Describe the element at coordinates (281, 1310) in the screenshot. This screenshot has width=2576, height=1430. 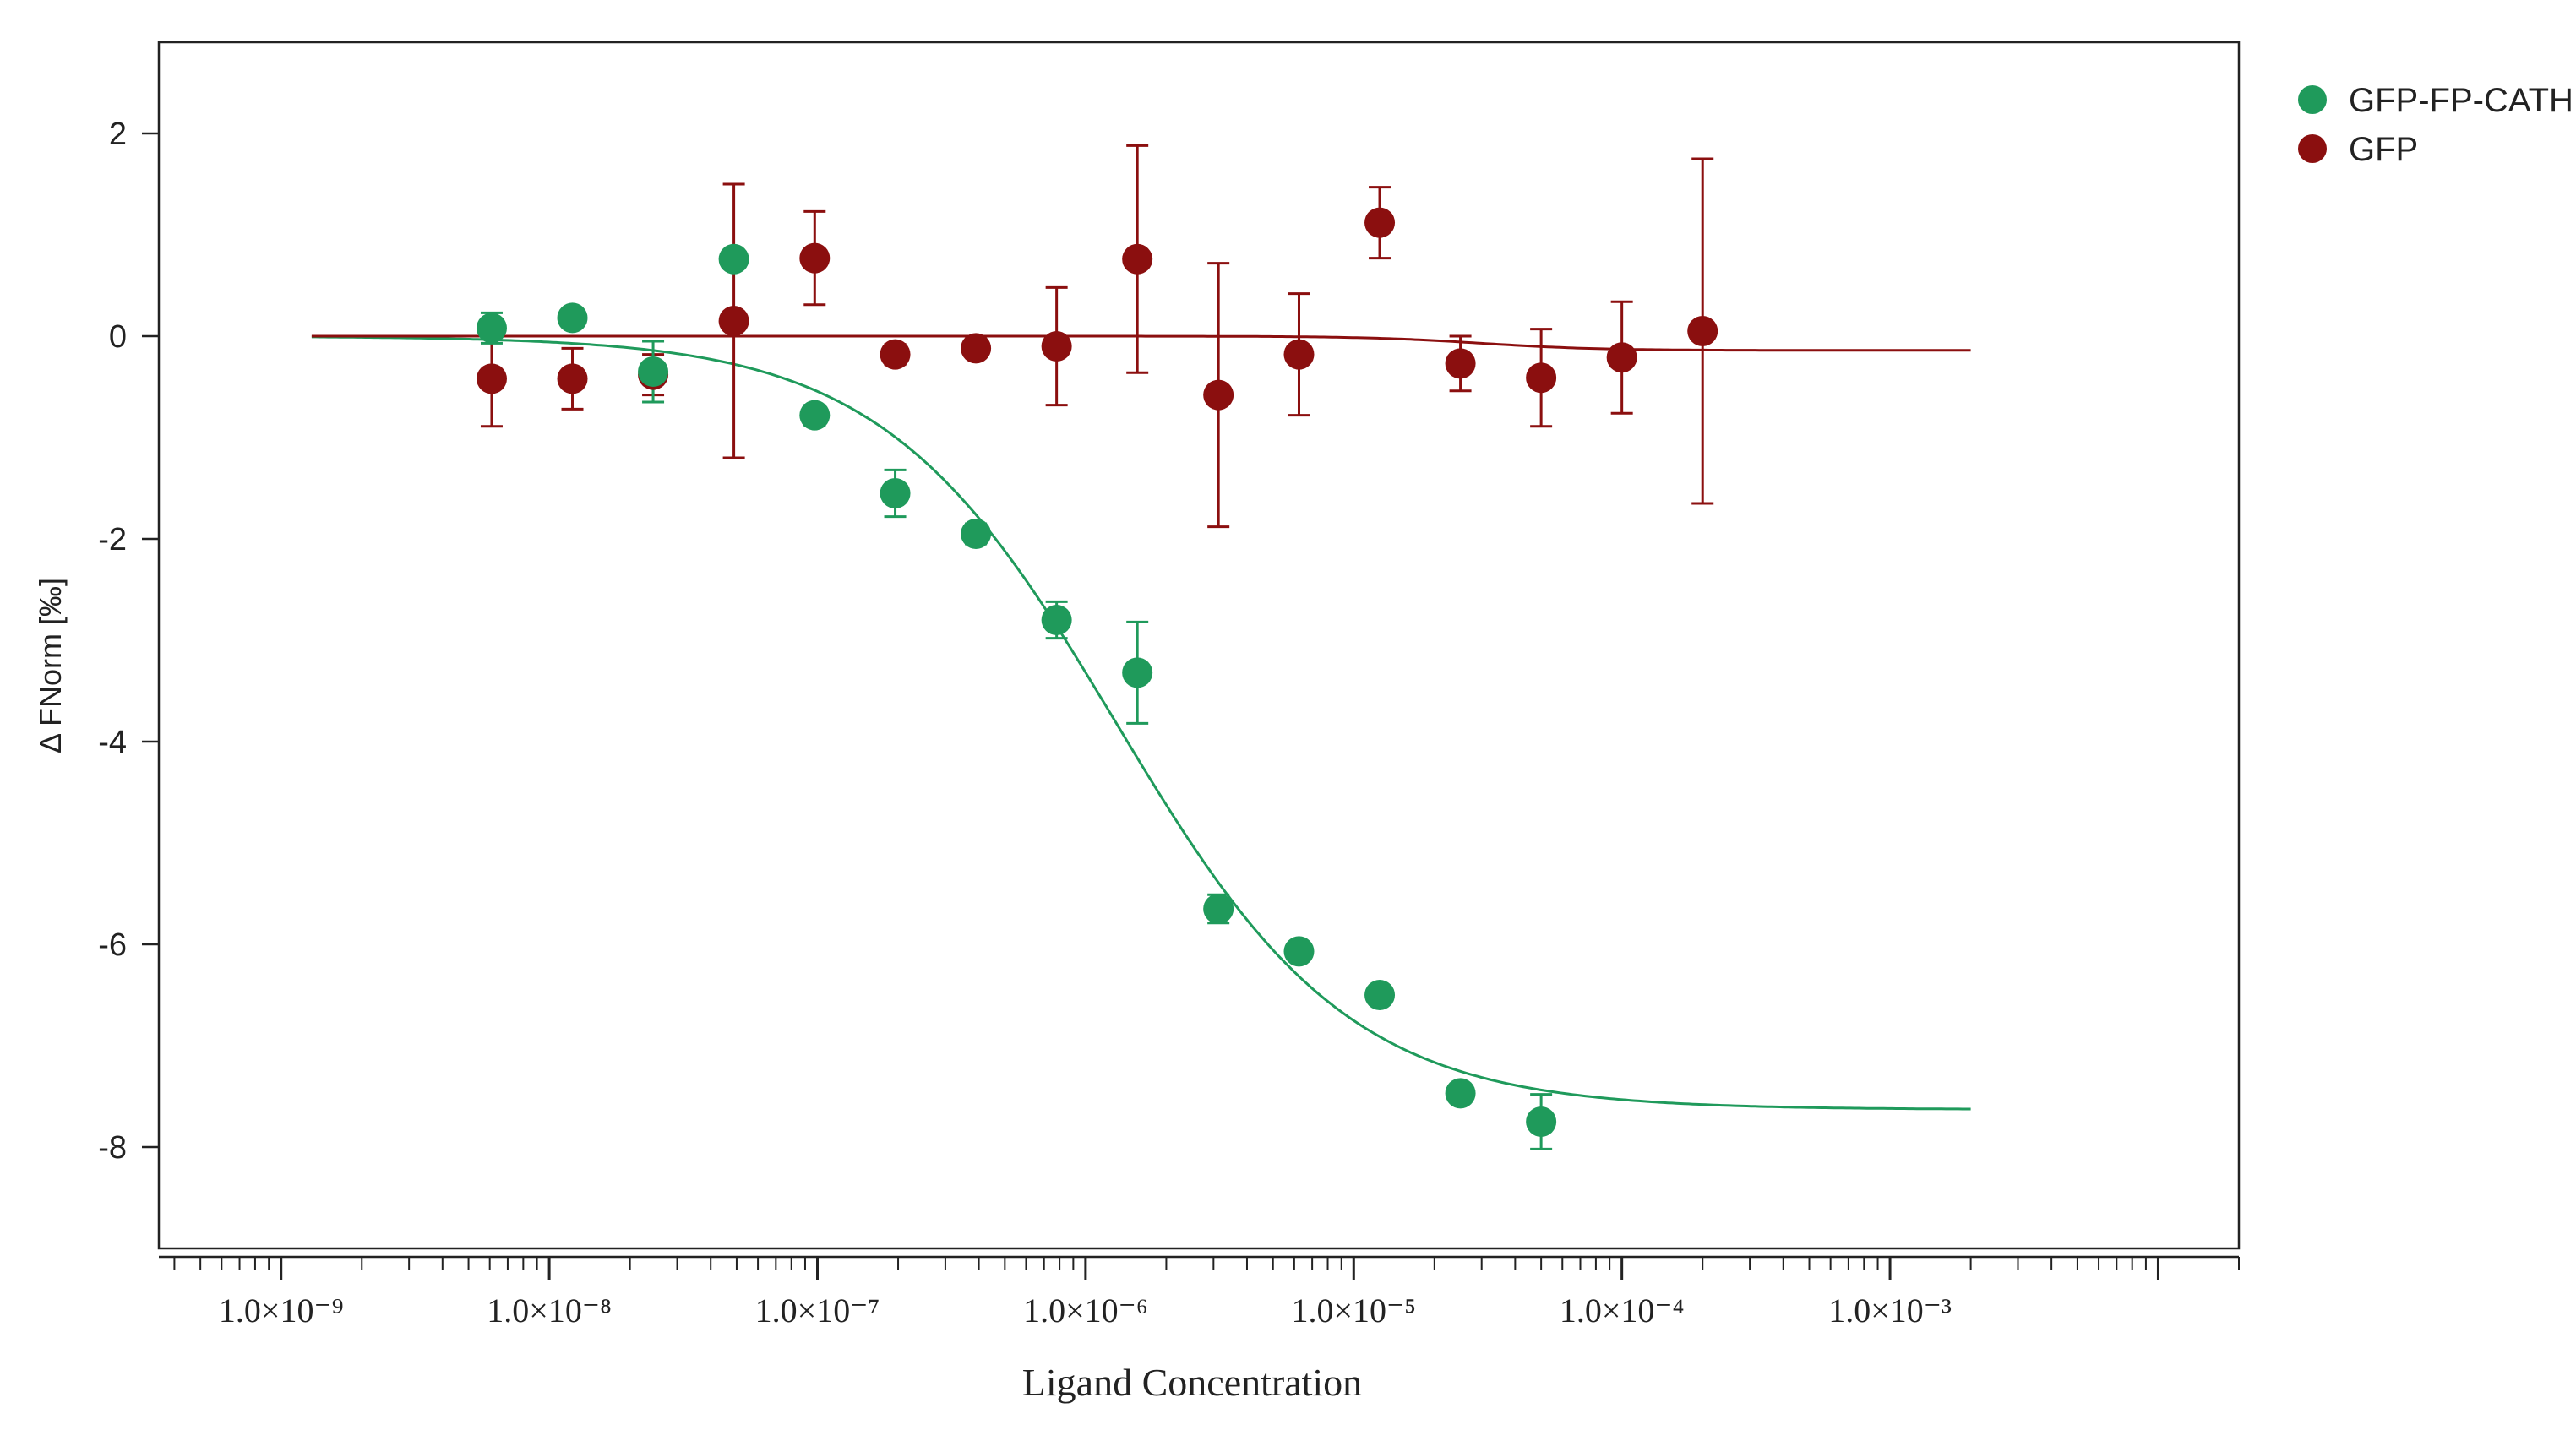
I see `x-tick-label: 1.0×10⁻⁹` at that location.